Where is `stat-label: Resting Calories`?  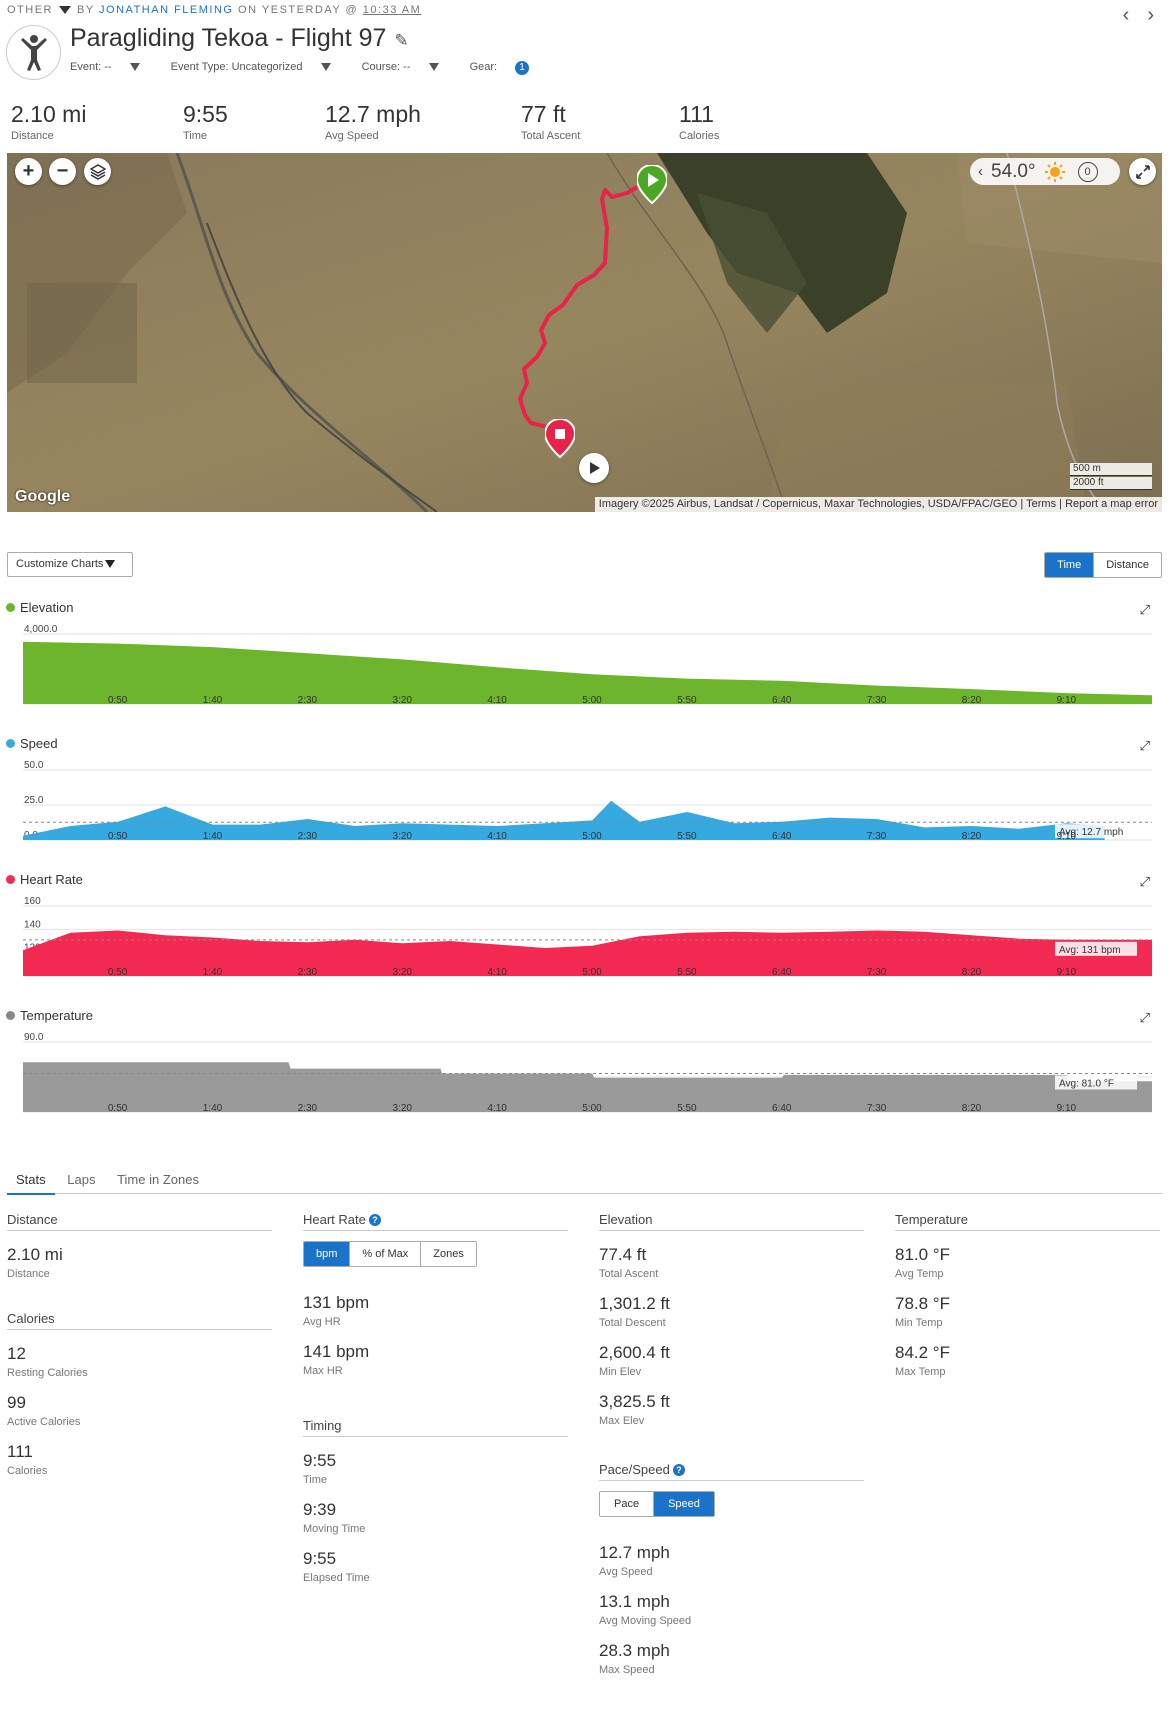 stat-label: Resting Calories is located at coordinates (47, 1373).